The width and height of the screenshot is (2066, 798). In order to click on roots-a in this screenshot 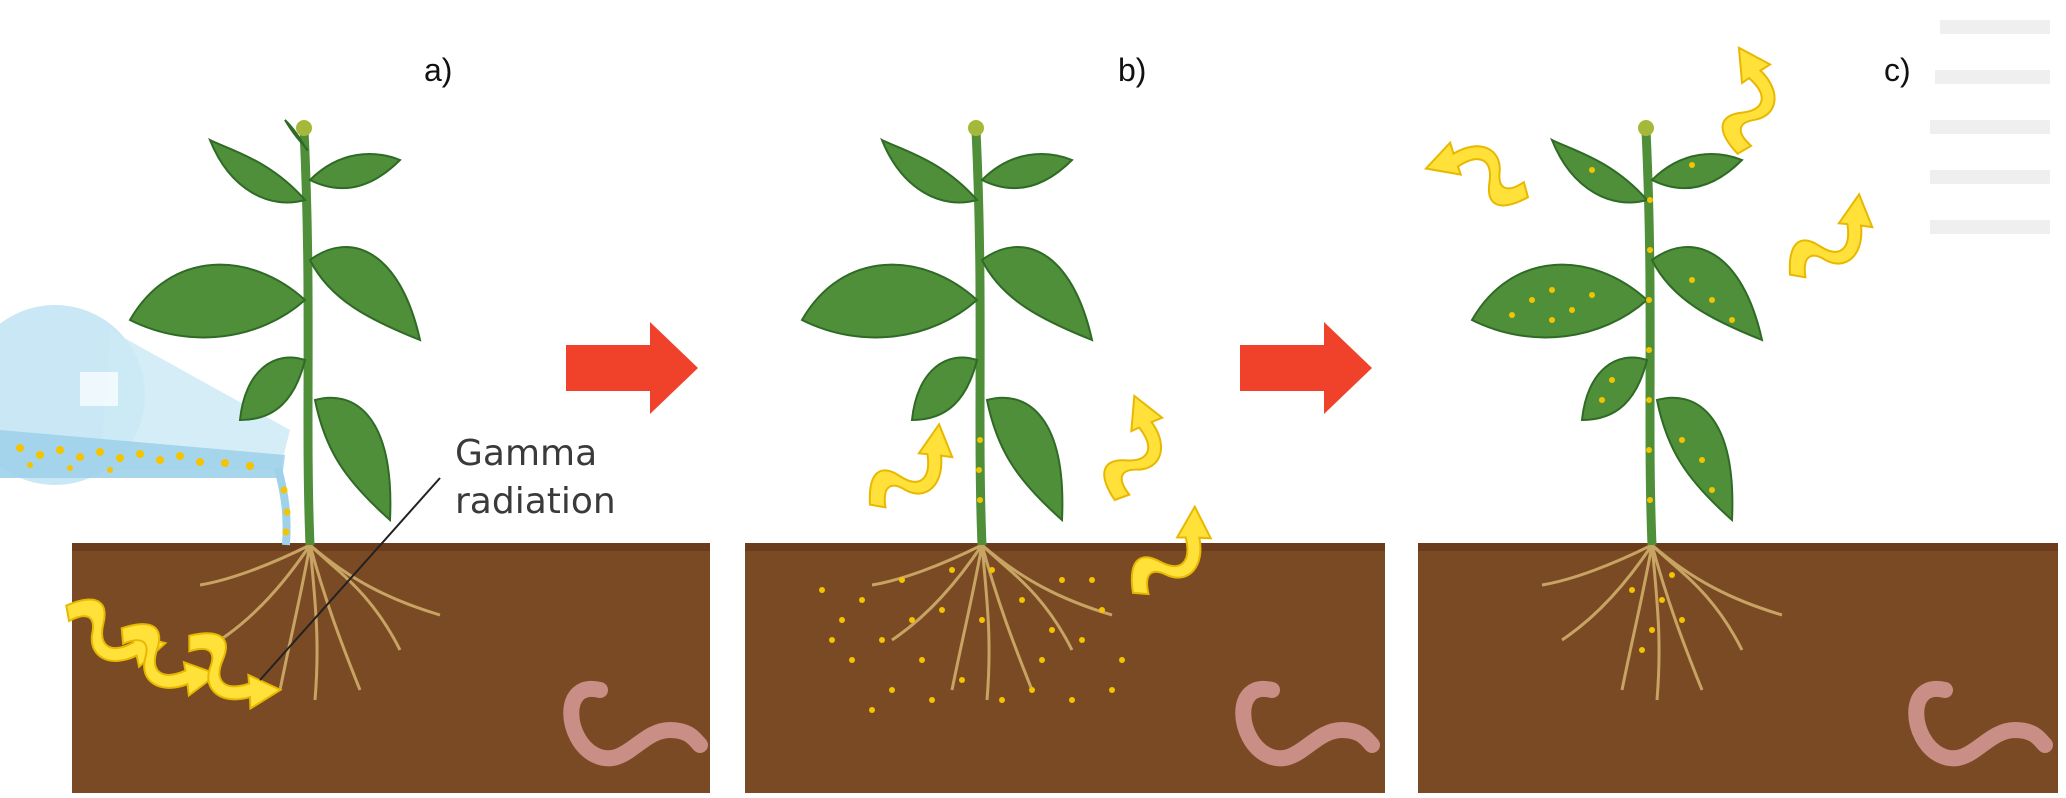, I will do `click(320, 622)`.